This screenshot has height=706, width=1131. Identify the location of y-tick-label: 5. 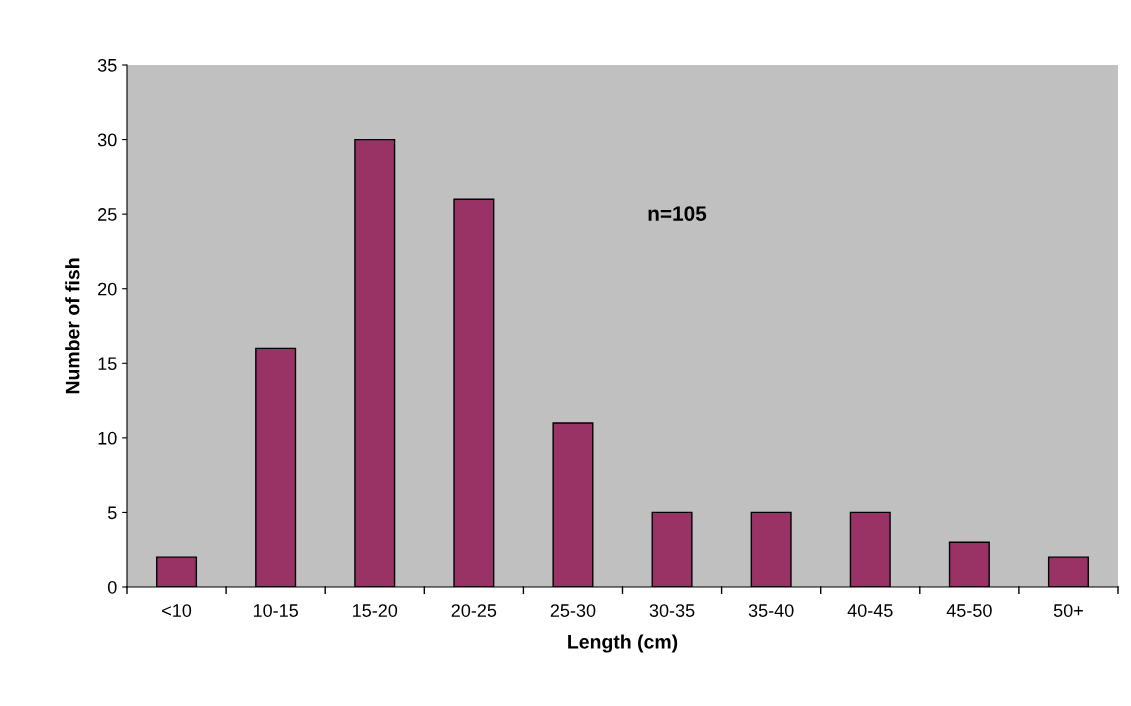
(112, 513).